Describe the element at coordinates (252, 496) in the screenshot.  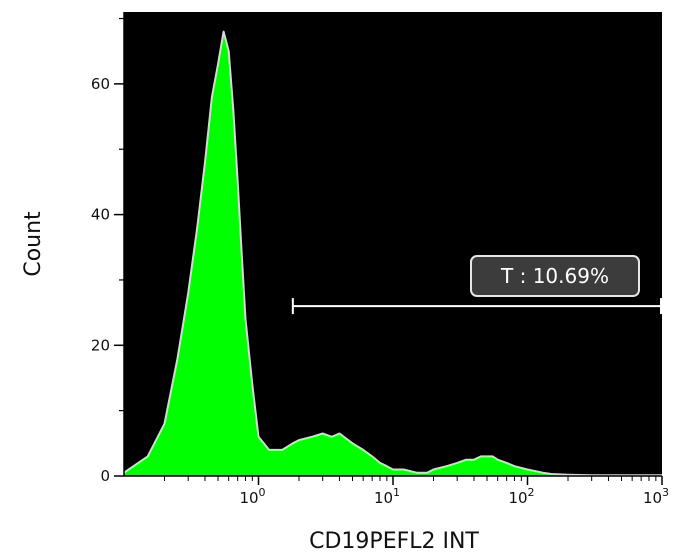
I see `x-tick-label: 10⁰` at that location.